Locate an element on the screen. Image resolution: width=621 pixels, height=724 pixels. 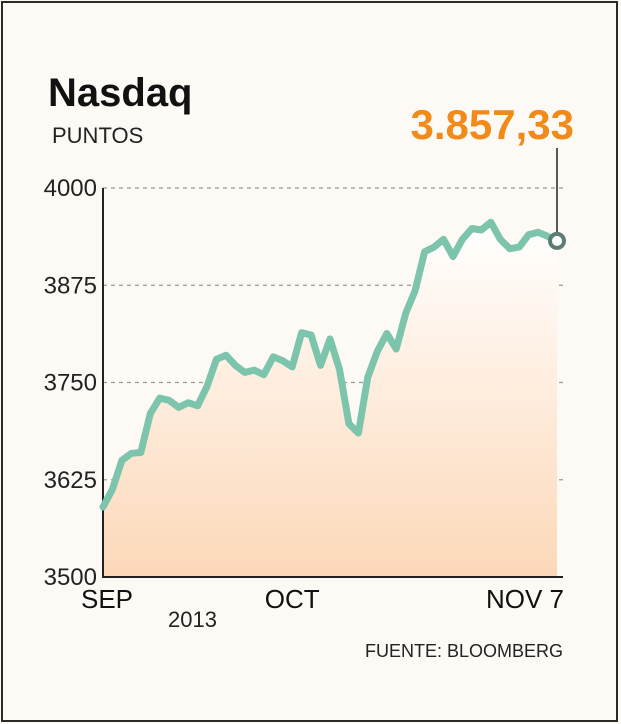
y-tick-label-3625: 3625 is located at coordinates (70, 480).